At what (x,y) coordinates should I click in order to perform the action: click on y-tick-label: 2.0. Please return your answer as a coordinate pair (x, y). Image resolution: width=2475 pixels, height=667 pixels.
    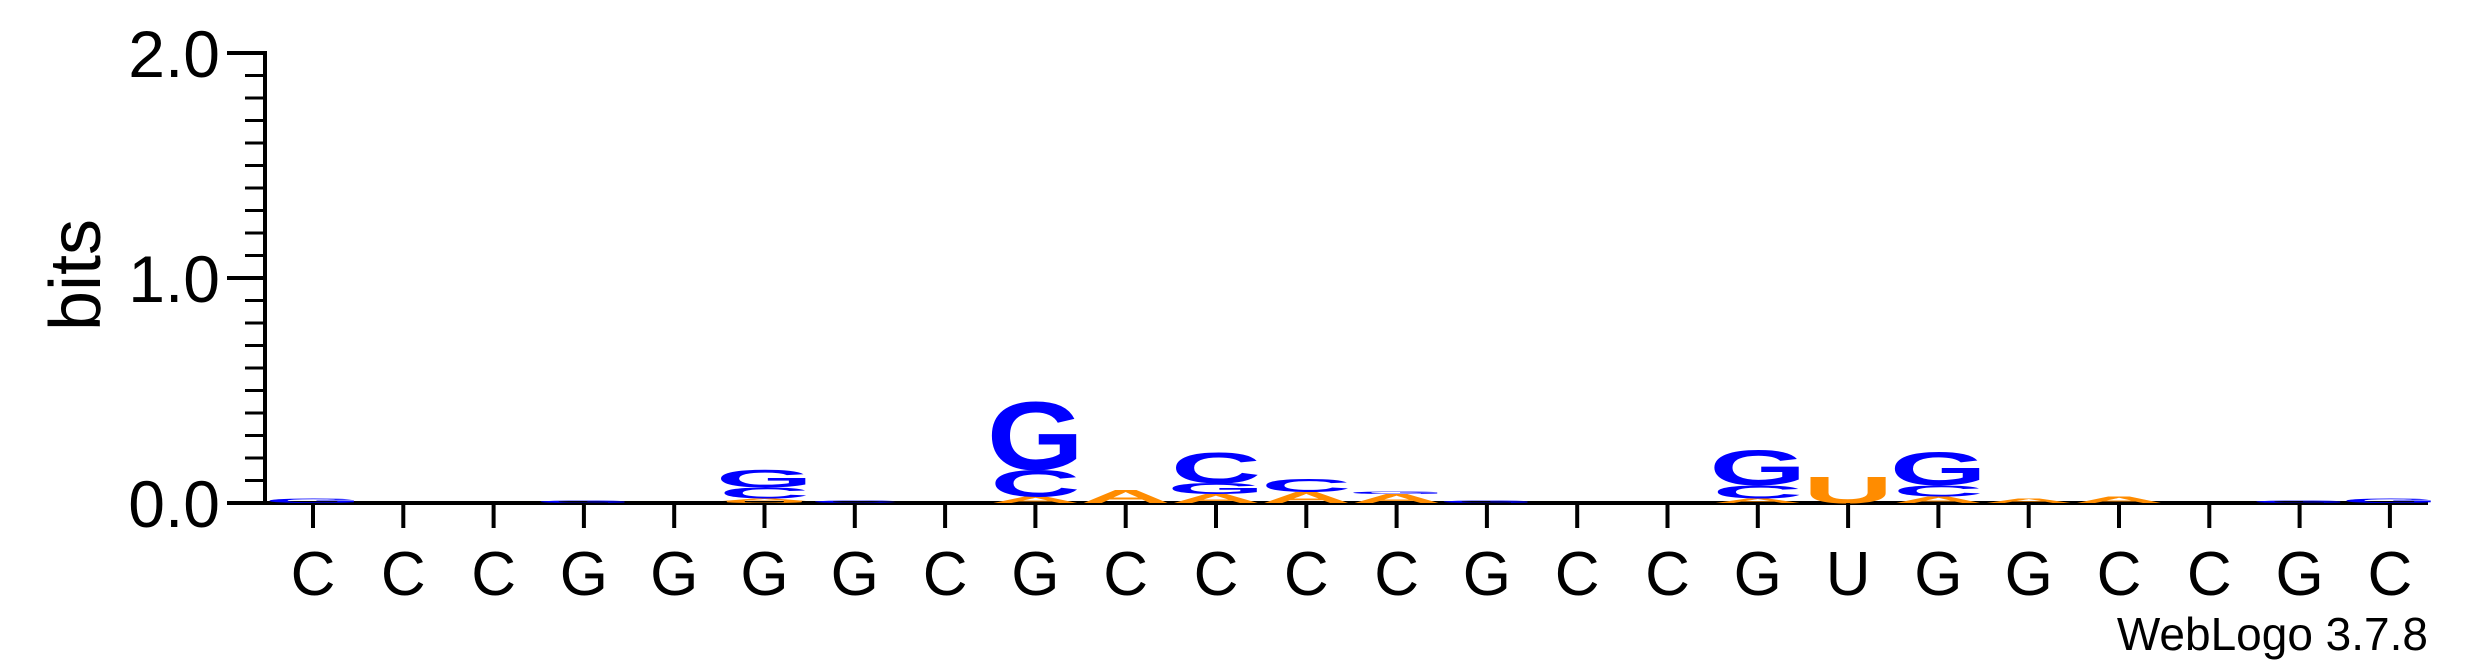
    Looking at the image, I should click on (174, 54).